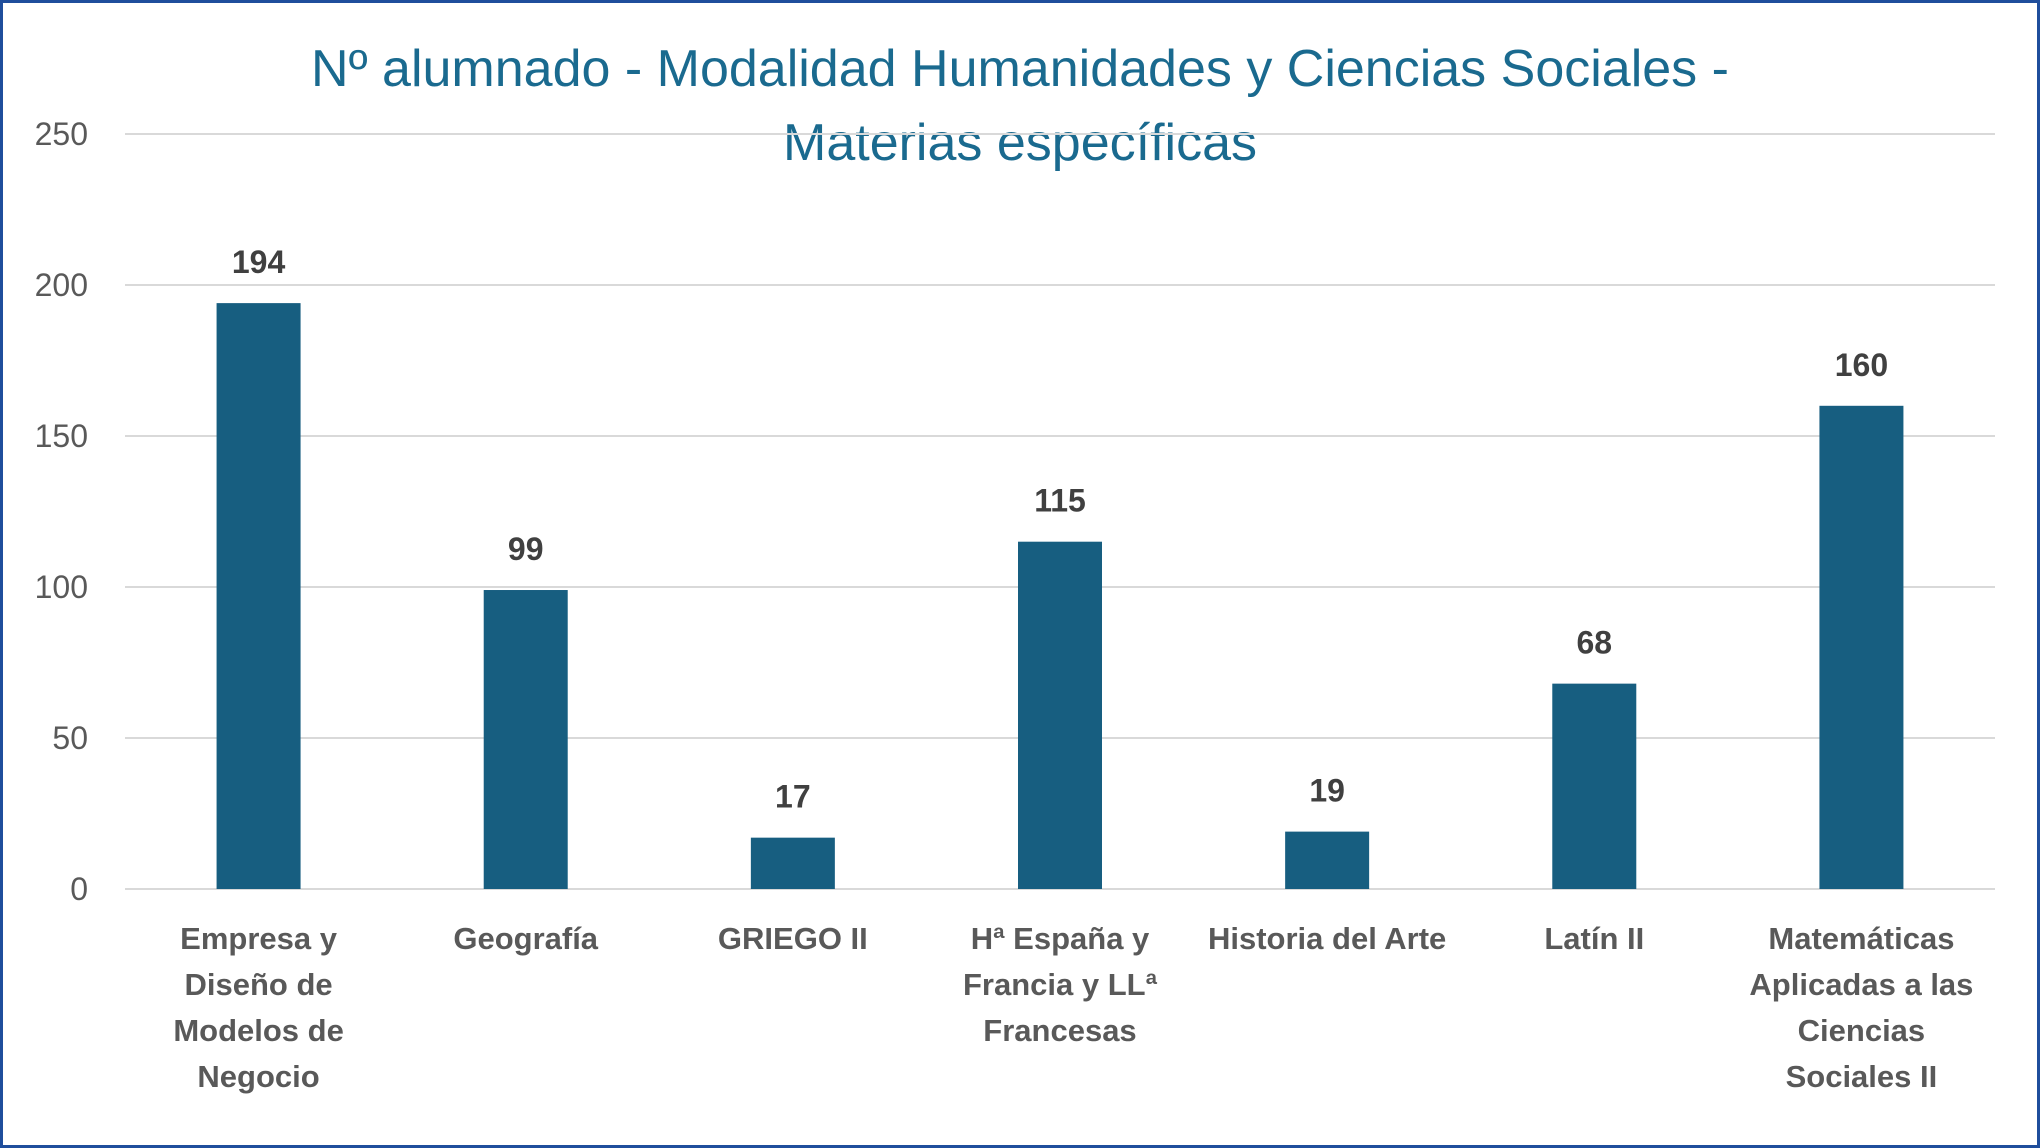 The image size is (2040, 1148). I want to click on data-label: 17, so click(793, 797).